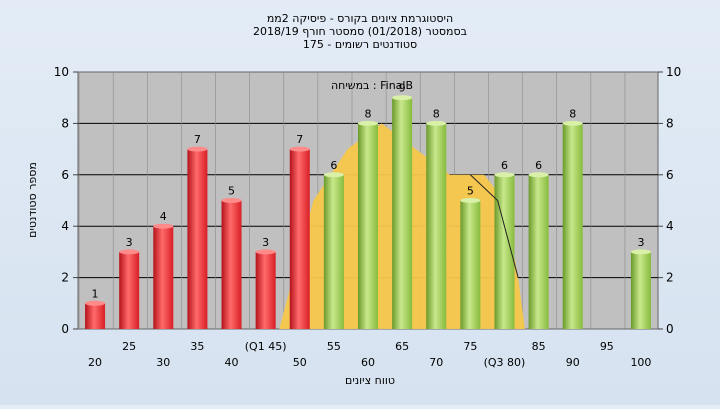 Image resolution: width=720 pixels, height=409 pixels. What do you see at coordinates (436, 113) in the screenshot?
I see `bar-value-label-70: 8` at bounding box center [436, 113].